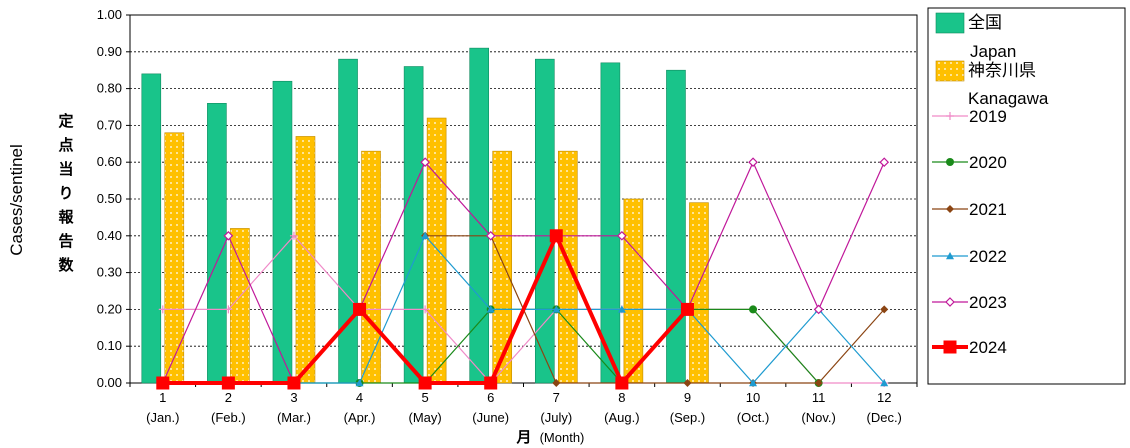 The width and height of the screenshot is (1130, 448). What do you see at coordinates (985, 22) in the screenshot?
I see `legend-label-japan: 全国` at bounding box center [985, 22].